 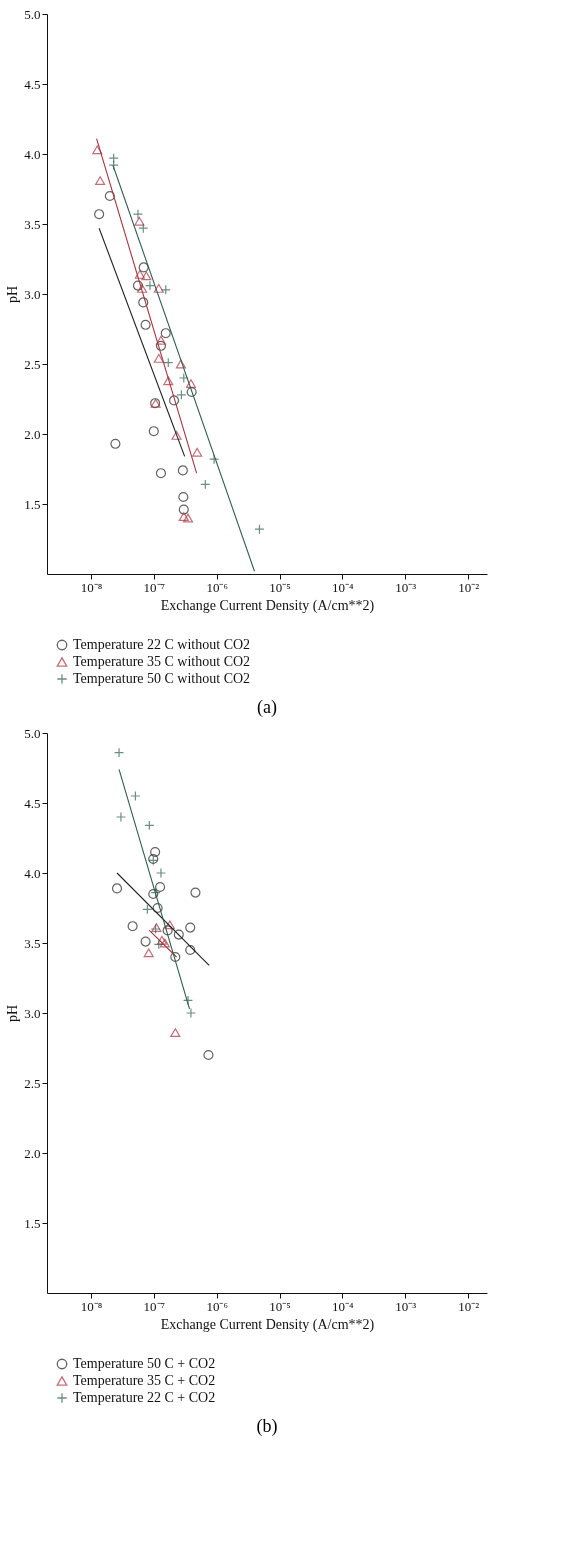 I want to click on legend-label: Temperature 50 C without CO2, so click(x=162, y=678).